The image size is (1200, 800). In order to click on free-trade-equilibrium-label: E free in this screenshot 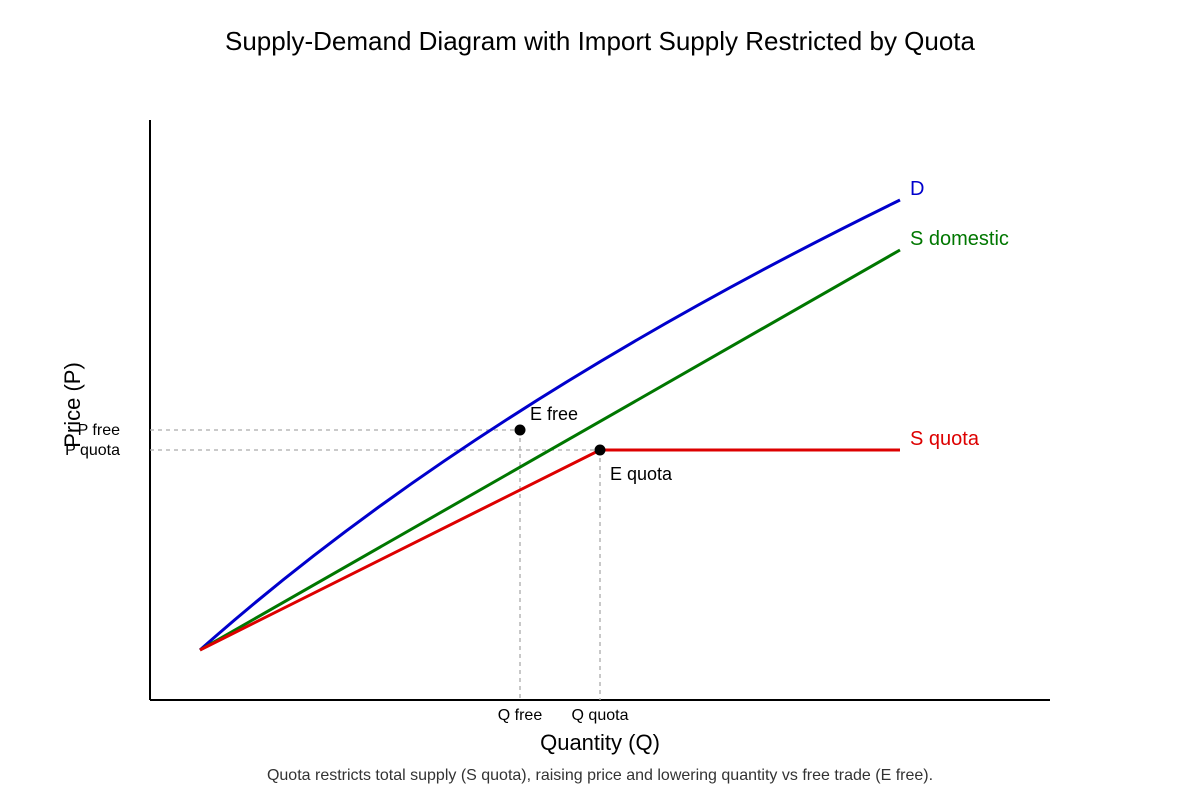, I will do `click(554, 414)`.